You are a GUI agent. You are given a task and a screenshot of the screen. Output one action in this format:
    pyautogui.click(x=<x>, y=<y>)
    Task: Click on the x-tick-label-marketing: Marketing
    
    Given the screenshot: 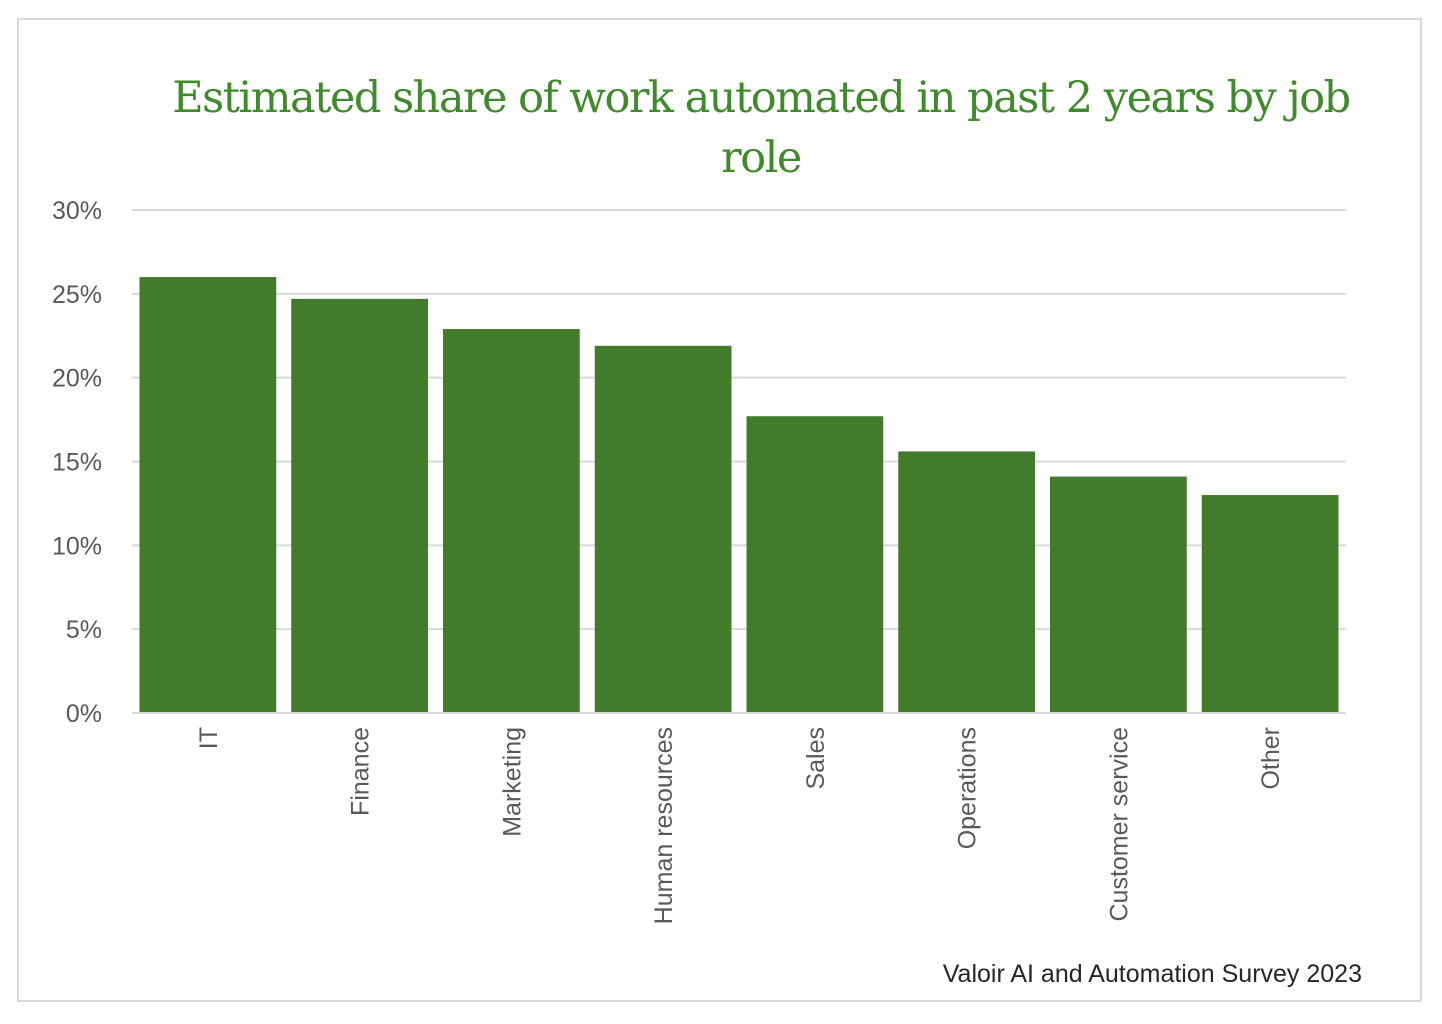 What is the action you would take?
    pyautogui.click(x=512, y=782)
    